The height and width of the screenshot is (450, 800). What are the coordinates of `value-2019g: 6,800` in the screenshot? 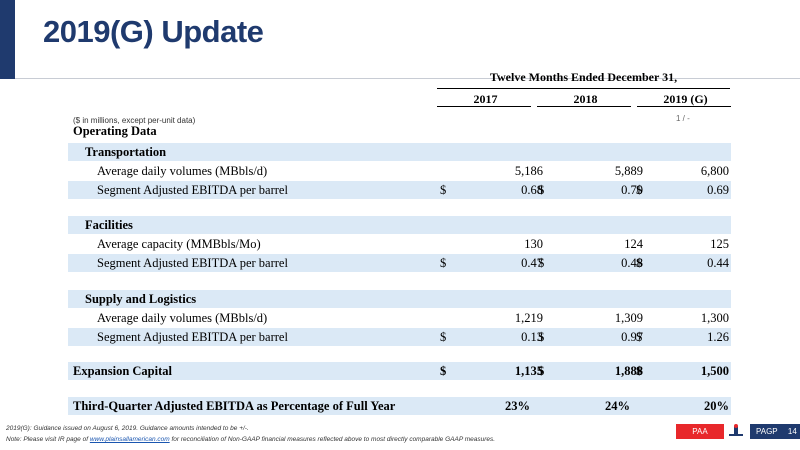 It's located at (714, 171).